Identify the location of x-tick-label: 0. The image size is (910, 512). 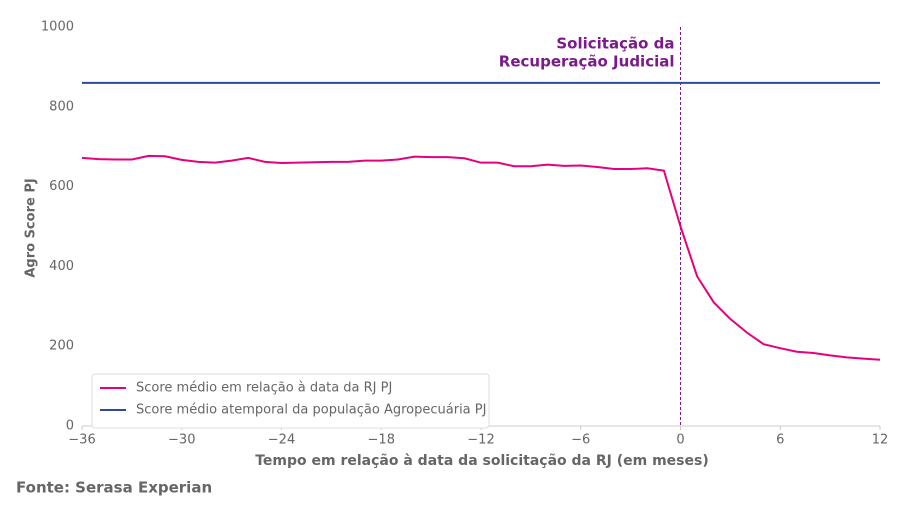
(680, 440).